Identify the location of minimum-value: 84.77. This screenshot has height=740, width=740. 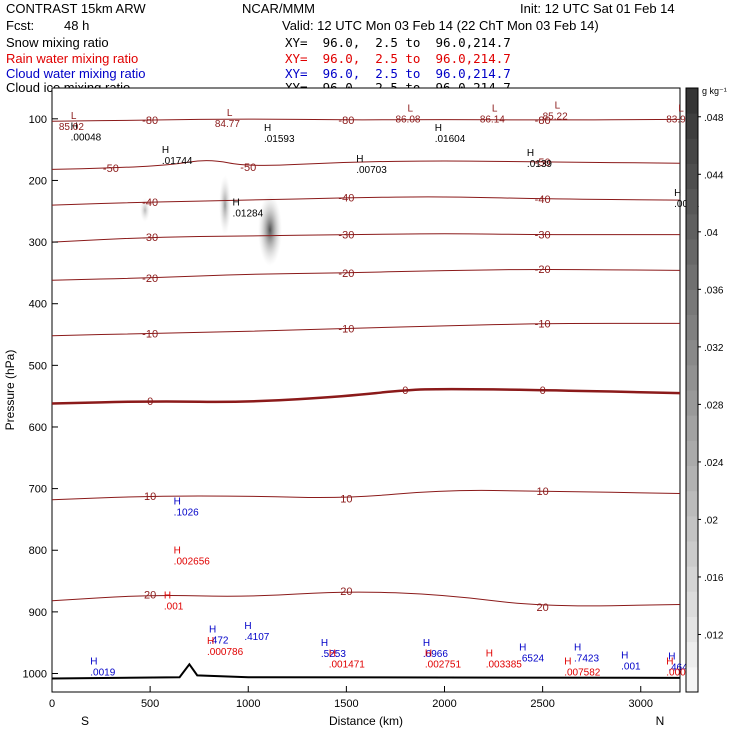
(227, 124).